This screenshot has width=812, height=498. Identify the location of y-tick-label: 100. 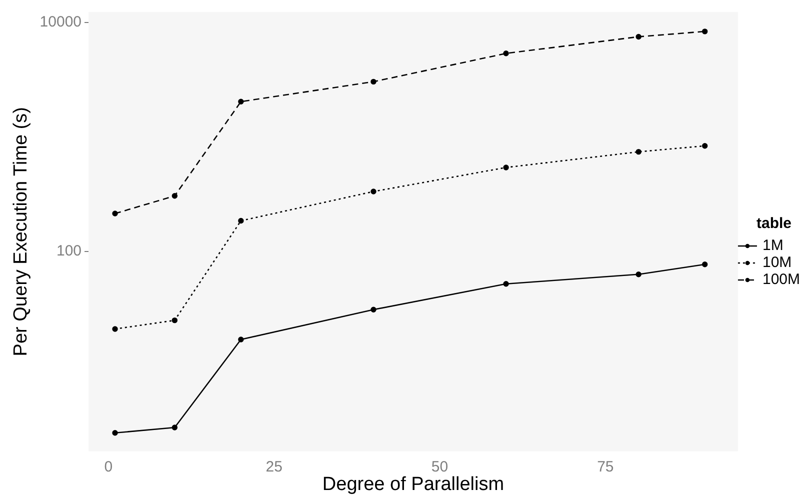
(69, 251).